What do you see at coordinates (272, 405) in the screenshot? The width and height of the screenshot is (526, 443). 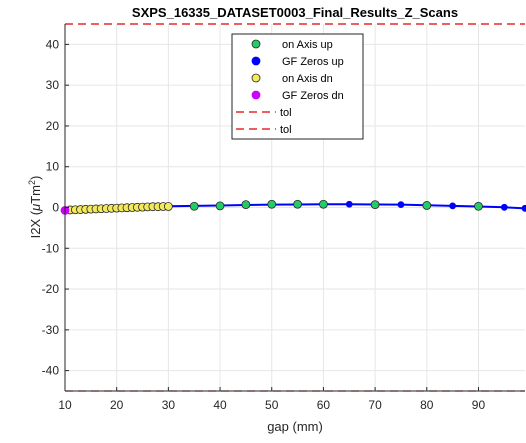 I see `x-tick-label: 50` at bounding box center [272, 405].